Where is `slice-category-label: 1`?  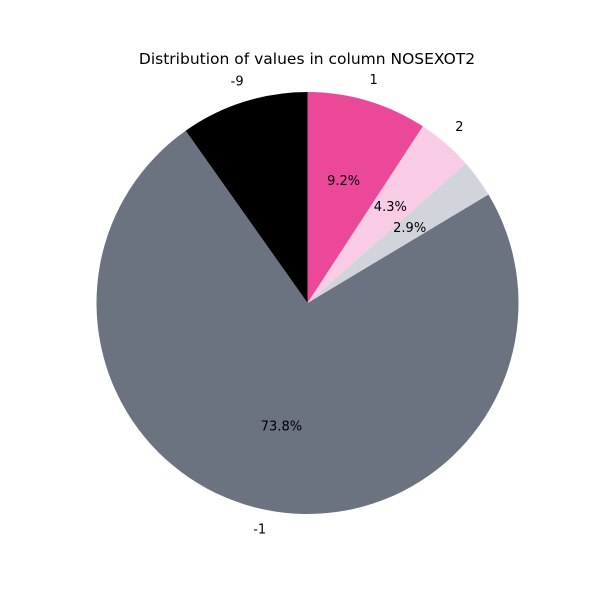
slice-category-label: 1 is located at coordinates (374, 80).